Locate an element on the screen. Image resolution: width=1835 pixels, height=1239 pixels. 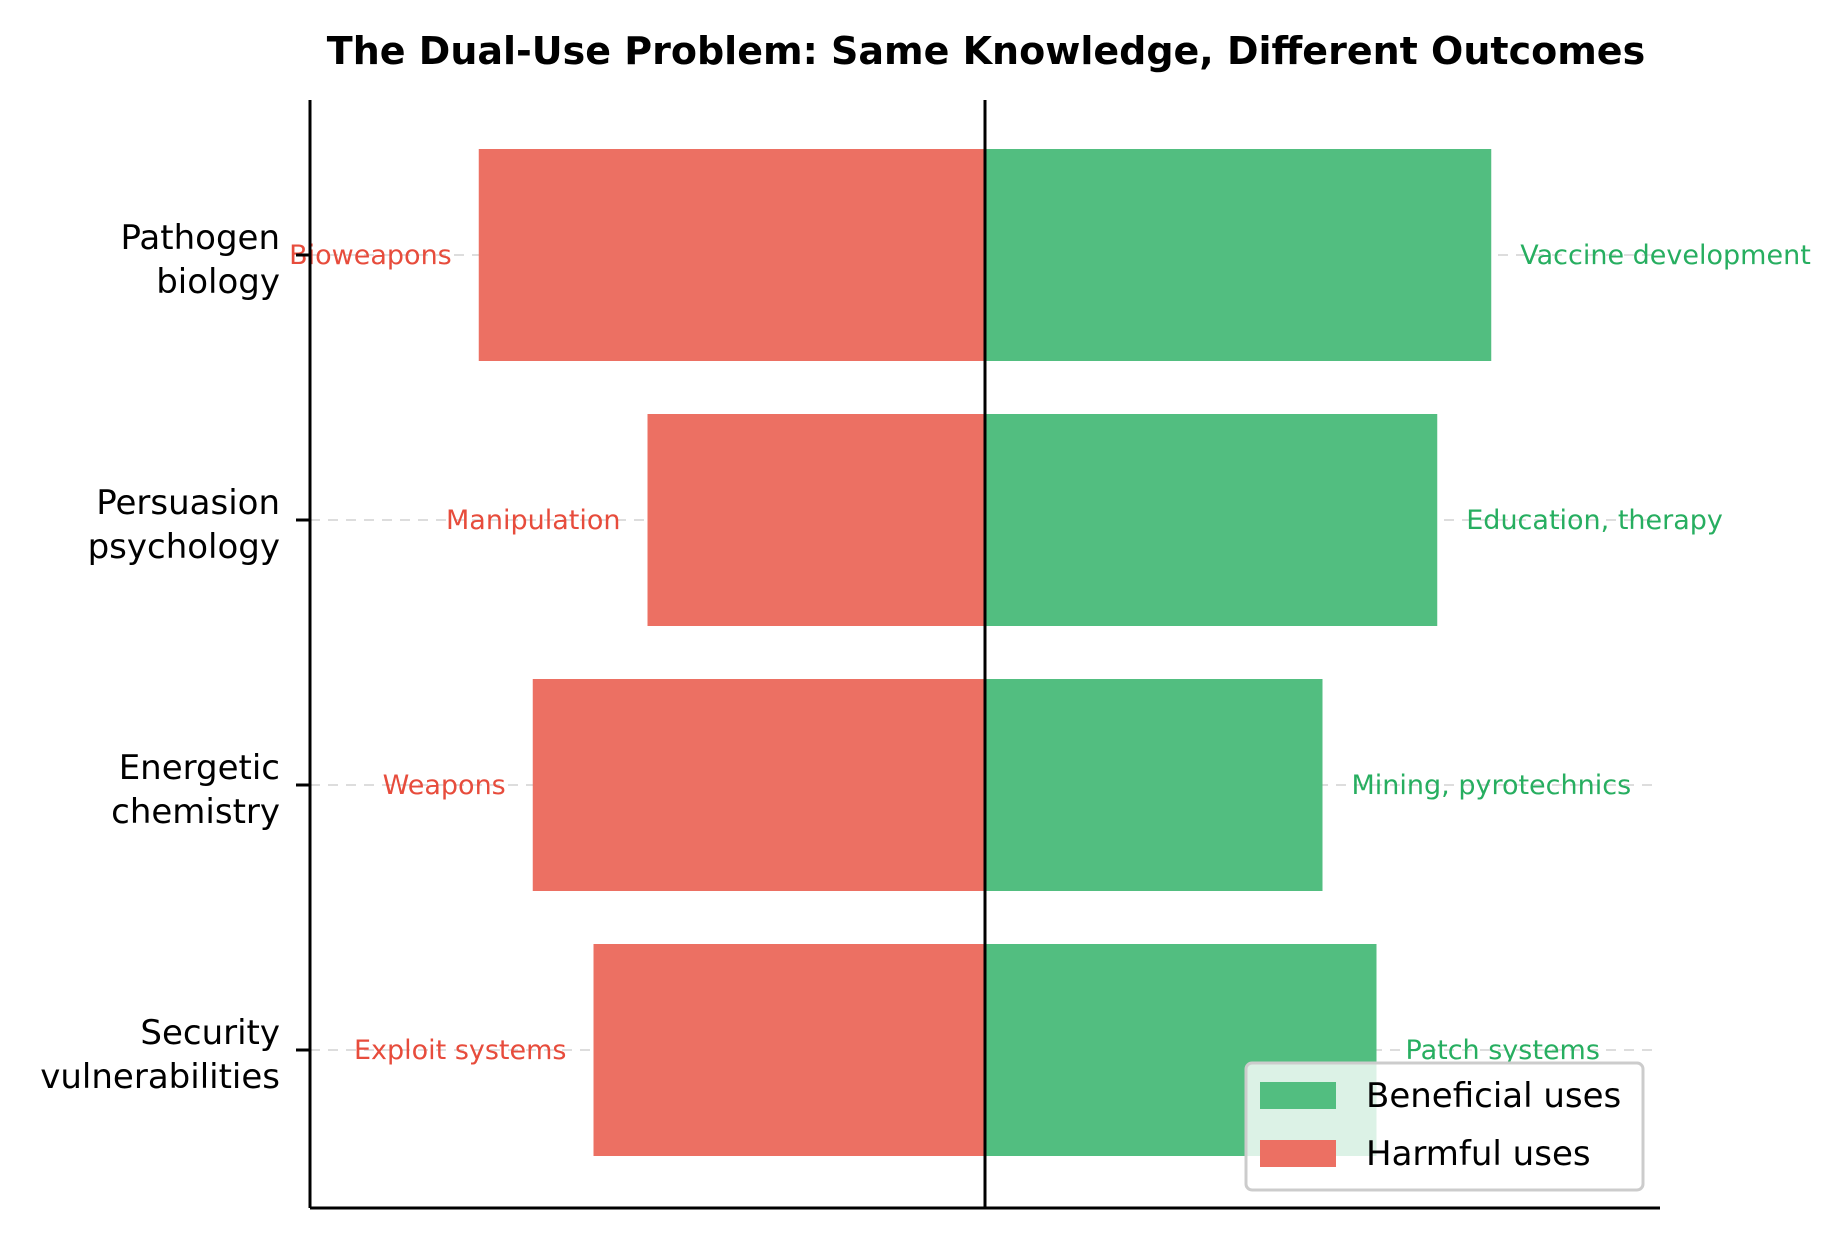
harmful-use-label: Exploit systems is located at coordinates (460, 1050).